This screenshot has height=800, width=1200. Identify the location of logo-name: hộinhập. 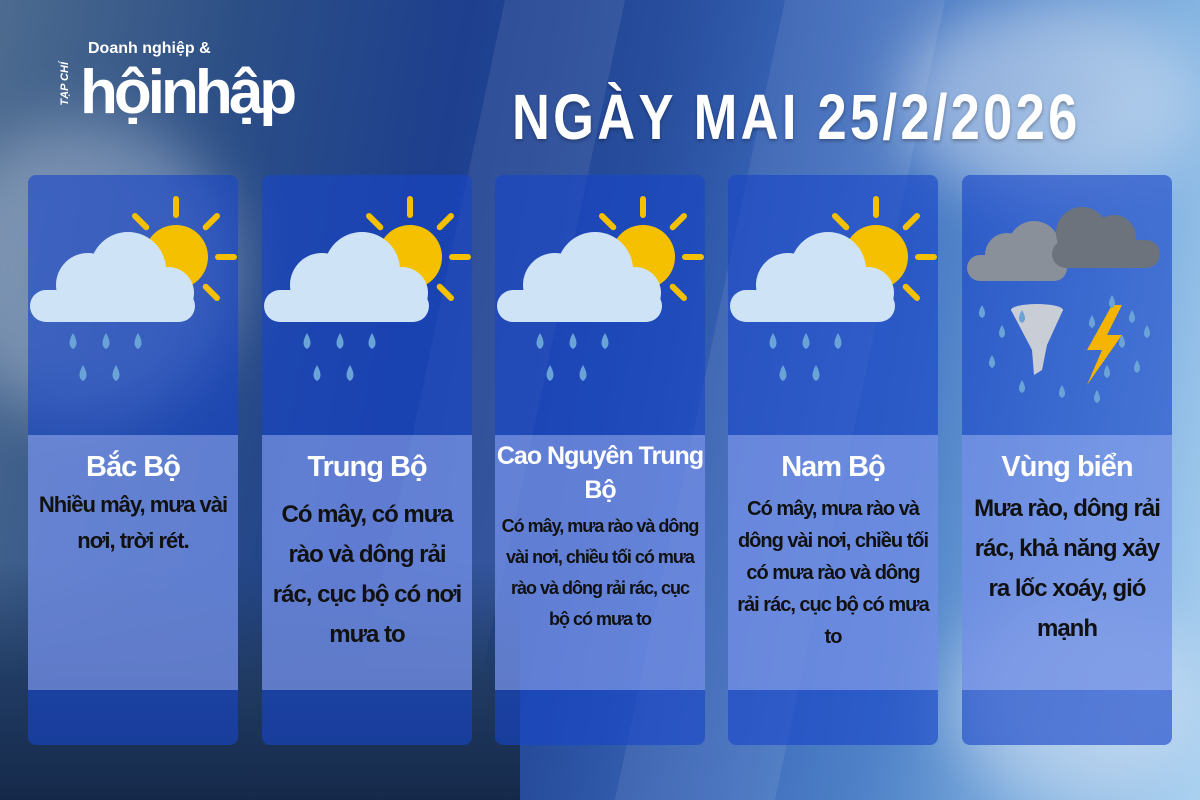
(188, 92).